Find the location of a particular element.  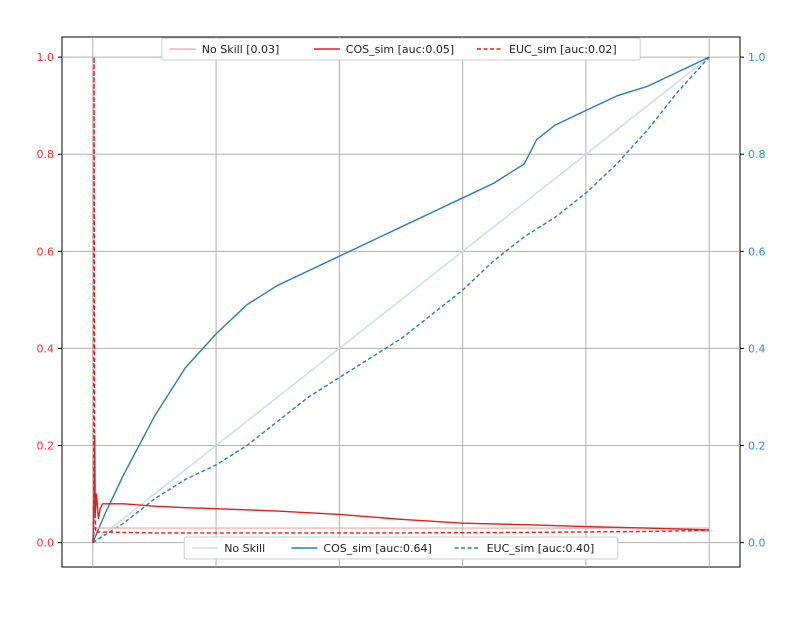

right-y-axis: 0.0 0.2 0.4 0.6 0.8 1.0 is located at coordinates (753, 300).